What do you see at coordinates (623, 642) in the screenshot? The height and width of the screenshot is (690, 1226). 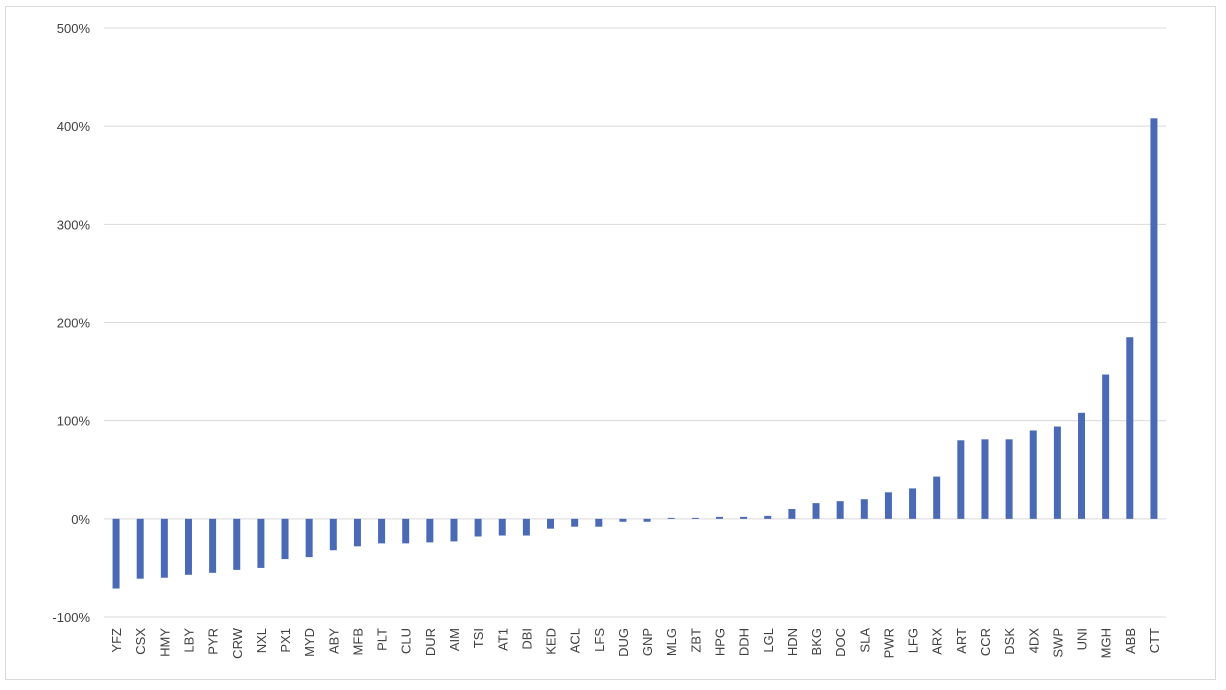 I see `x-category-label: DUG` at bounding box center [623, 642].